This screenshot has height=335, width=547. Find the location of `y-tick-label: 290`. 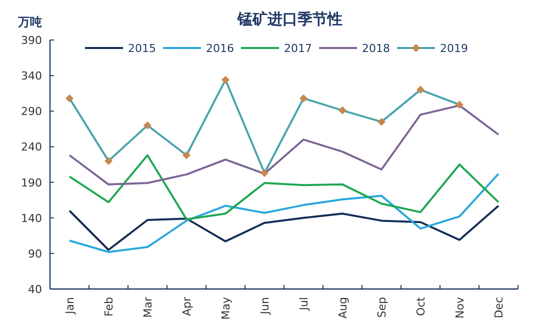

y-tick-label: 290 is located at coordinates (31, 111).